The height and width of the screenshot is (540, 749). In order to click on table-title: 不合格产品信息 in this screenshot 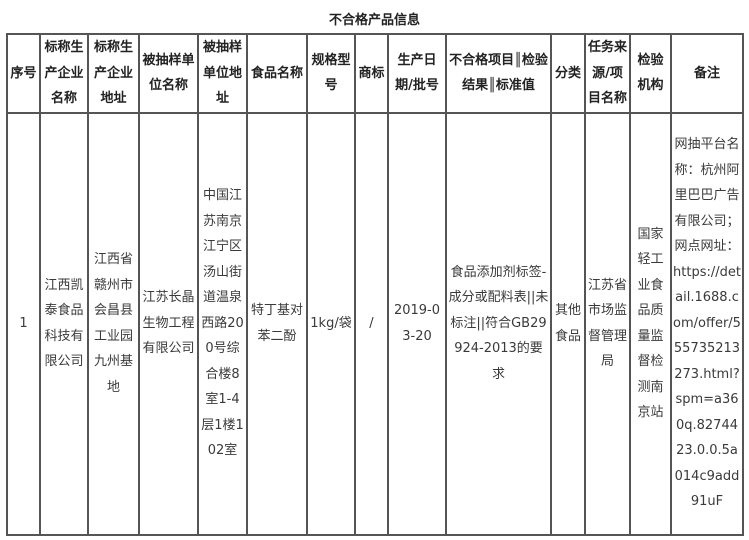, I will do `click(374, 20)`.